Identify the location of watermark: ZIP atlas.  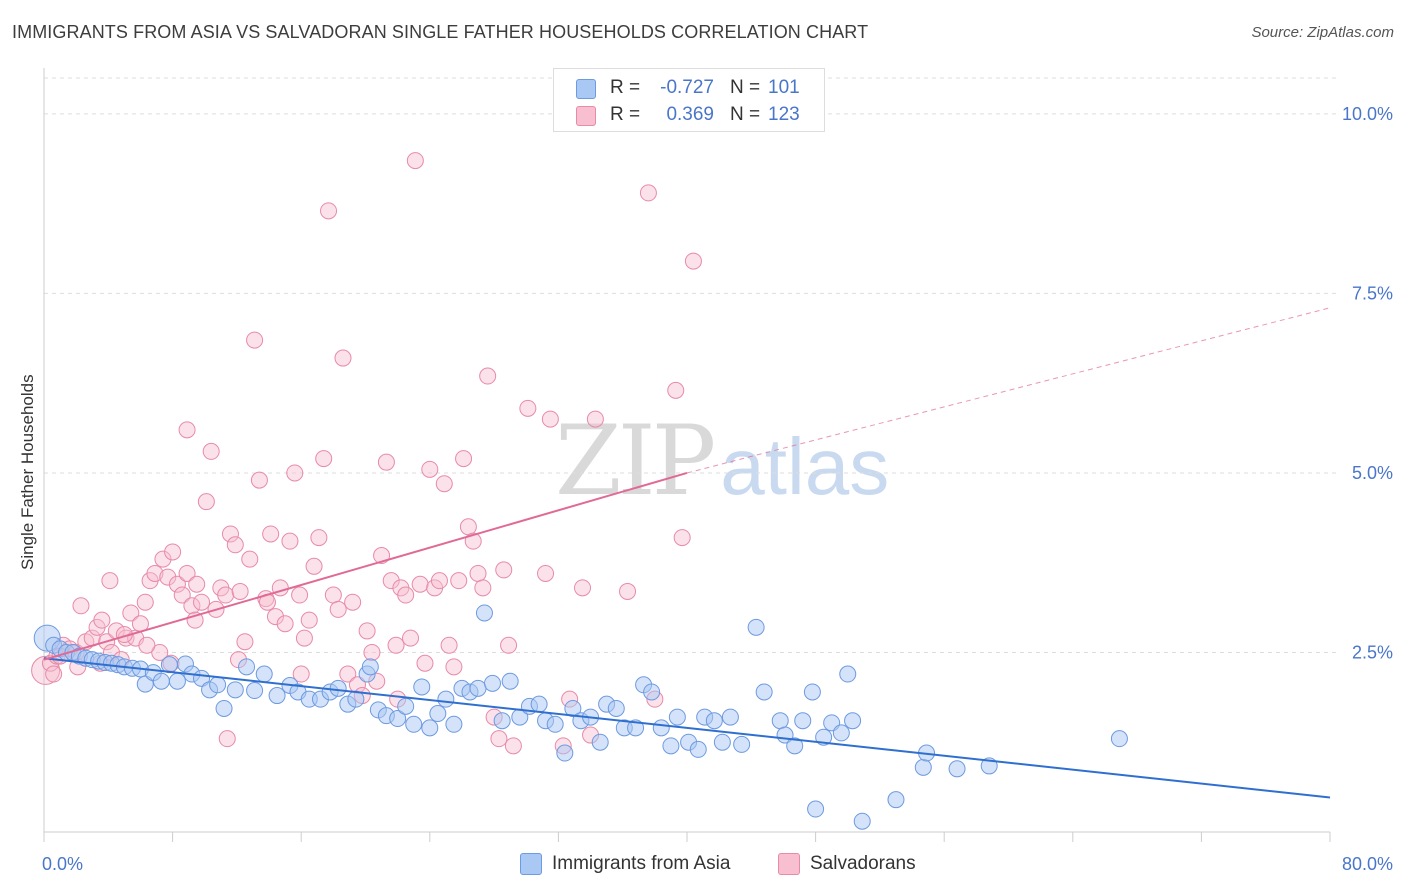
(722, 461).